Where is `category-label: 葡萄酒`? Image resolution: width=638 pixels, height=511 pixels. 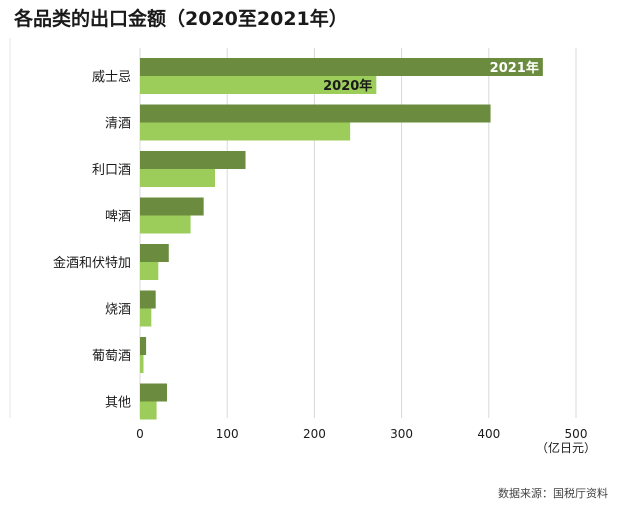 category-label: 葡萄酒 is located at coordinates (111, 356).